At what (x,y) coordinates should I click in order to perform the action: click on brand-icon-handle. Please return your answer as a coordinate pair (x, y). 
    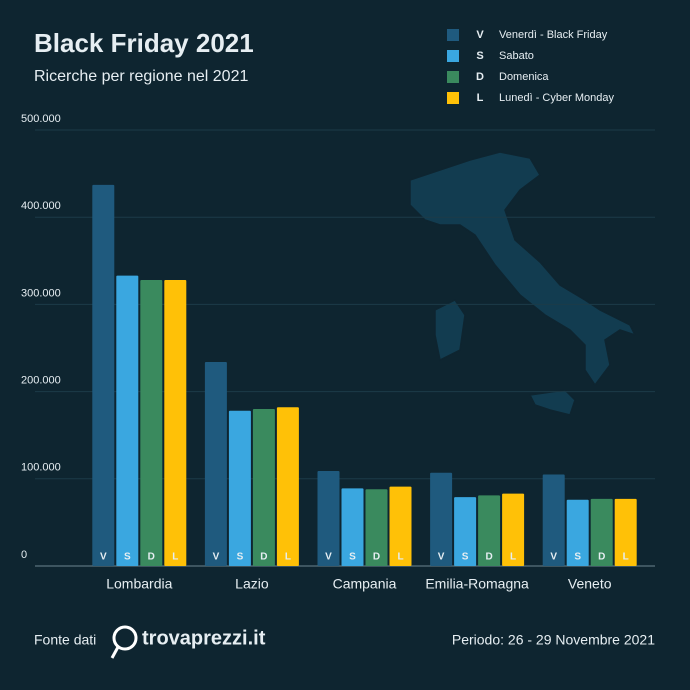
    Looking at the image, I should click on (115, 652).